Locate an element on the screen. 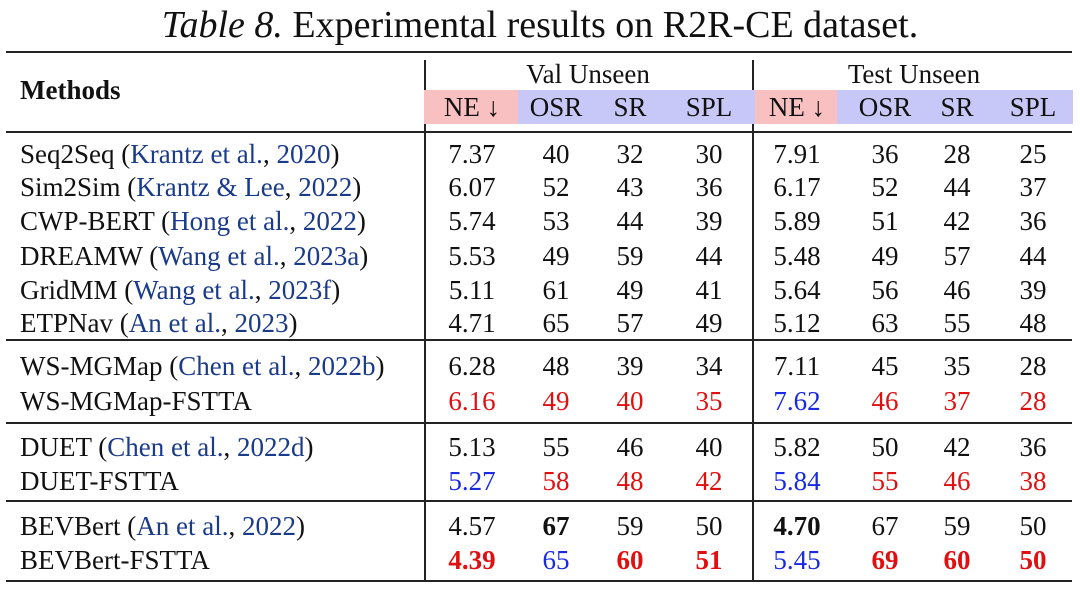 The height and width of the screenshot is (594, 1080). metric-value: 5.64 is located at coordinates (797, 290).